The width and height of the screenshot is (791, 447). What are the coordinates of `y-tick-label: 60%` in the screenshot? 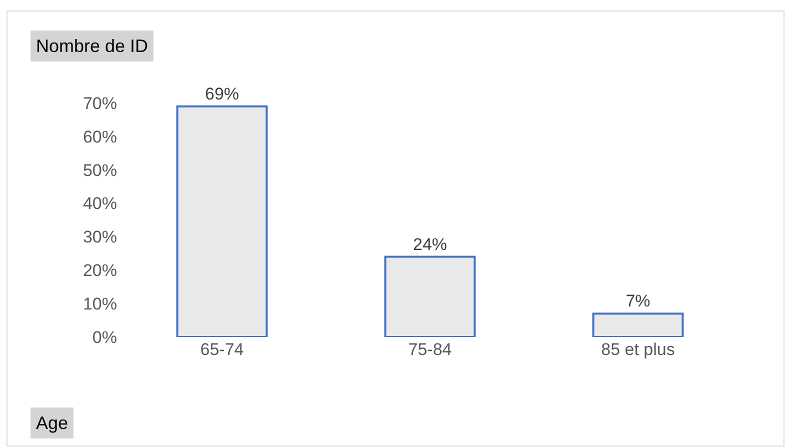 It's located at (99, 136).